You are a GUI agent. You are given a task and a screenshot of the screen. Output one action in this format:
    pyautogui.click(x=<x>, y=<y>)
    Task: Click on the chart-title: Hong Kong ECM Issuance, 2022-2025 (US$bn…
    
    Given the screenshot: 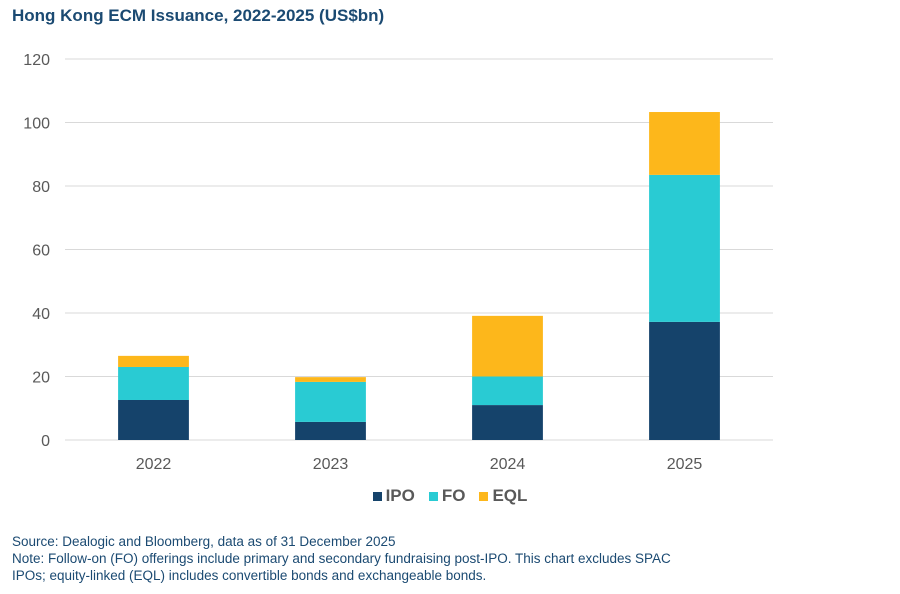 What is the action you would take?
    pyautogui.click(x=198, y=15)
    